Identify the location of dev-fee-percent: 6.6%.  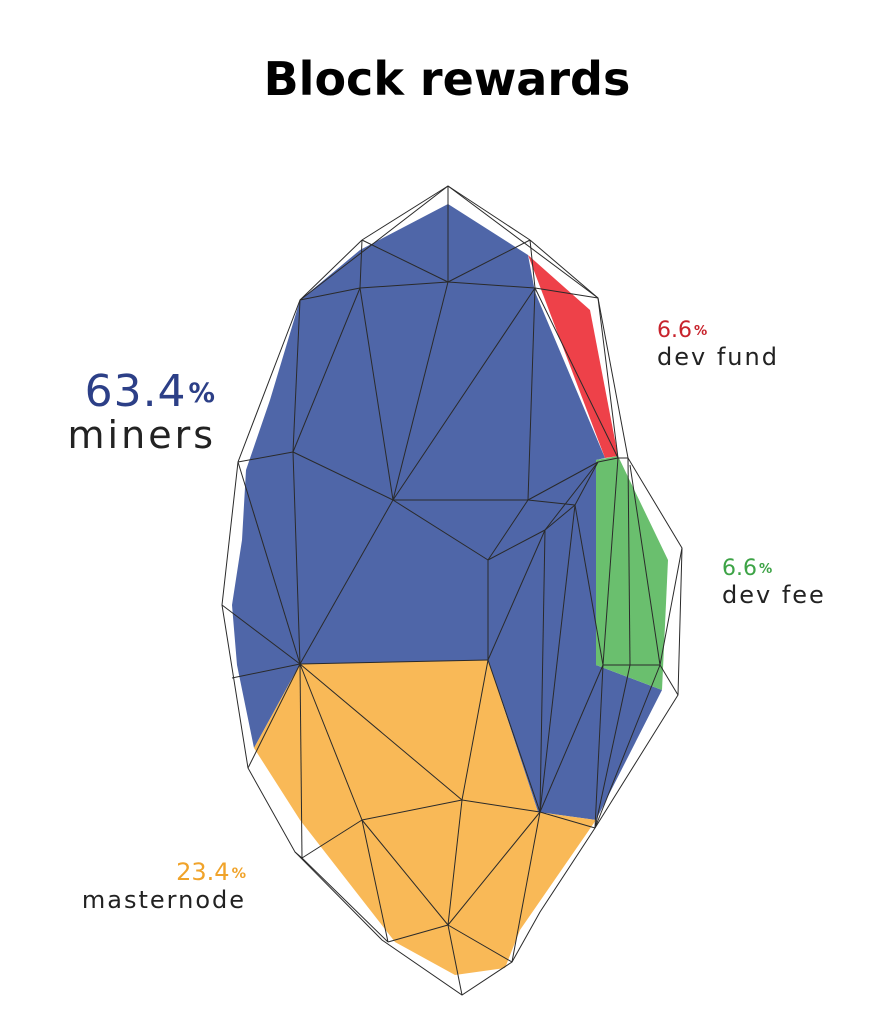
(774, 568).